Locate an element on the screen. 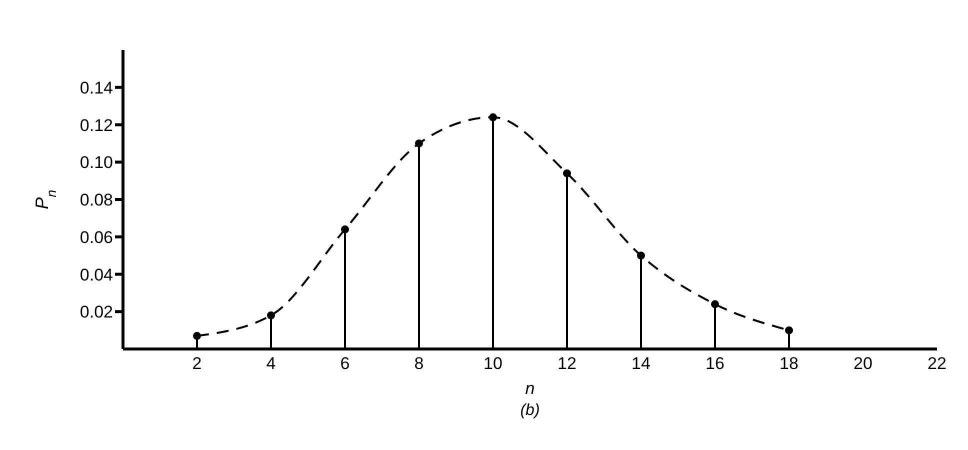 Image resolution: width=968 pixels, height=450 pixels. y-tick-label: 0.08 is located at coordinates (96, 200).